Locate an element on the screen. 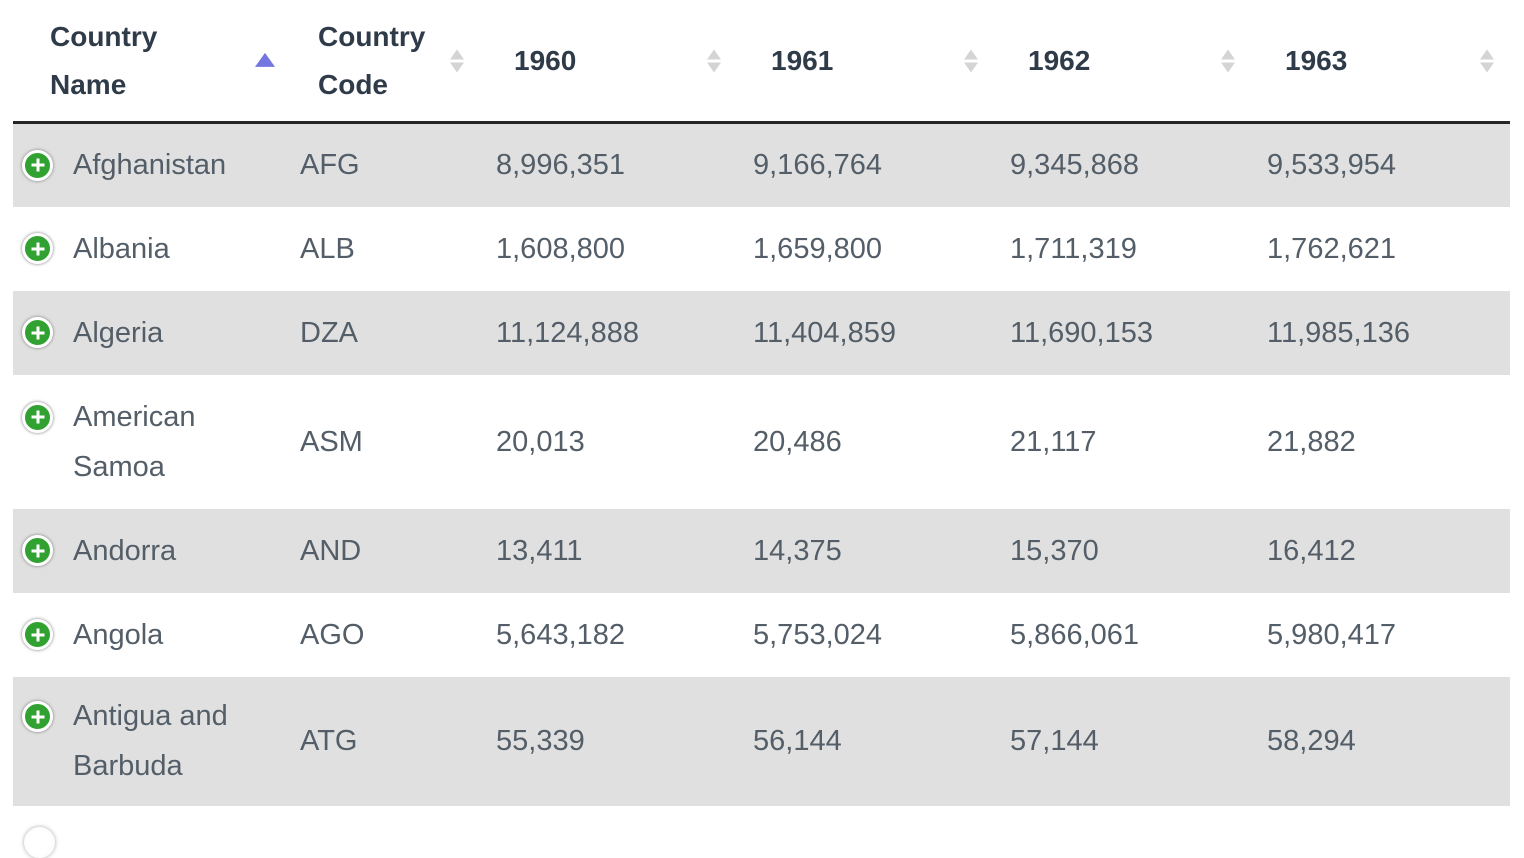 This screenshot has width=1524, height=858. value-1962-cell: 21,117 is located at coordinates (1053, 441).